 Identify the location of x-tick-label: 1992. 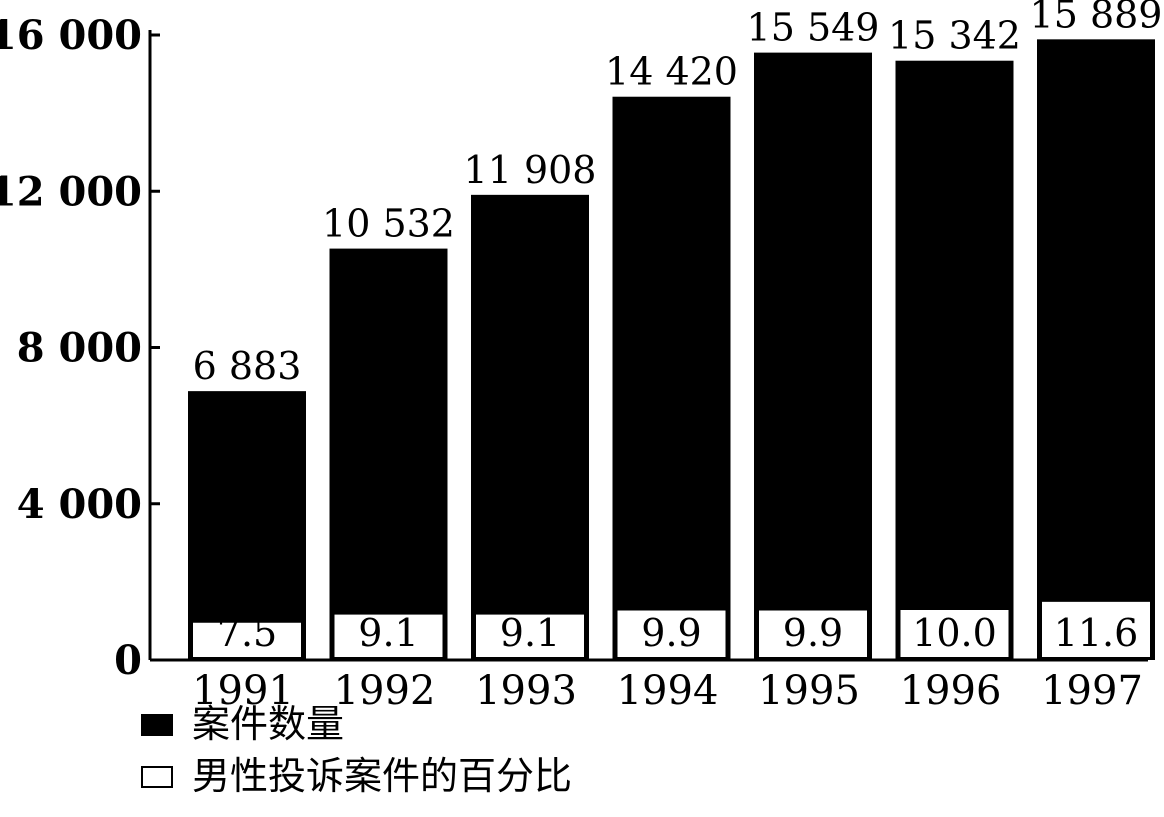
(385, 691).